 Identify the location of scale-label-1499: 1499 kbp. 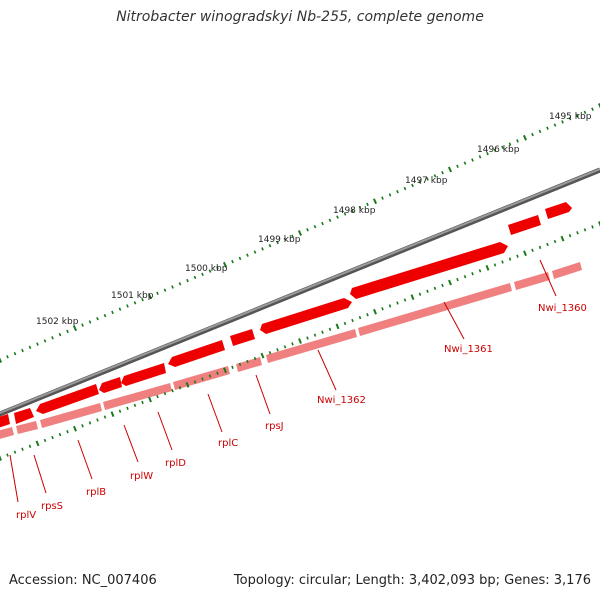
(279, 240).